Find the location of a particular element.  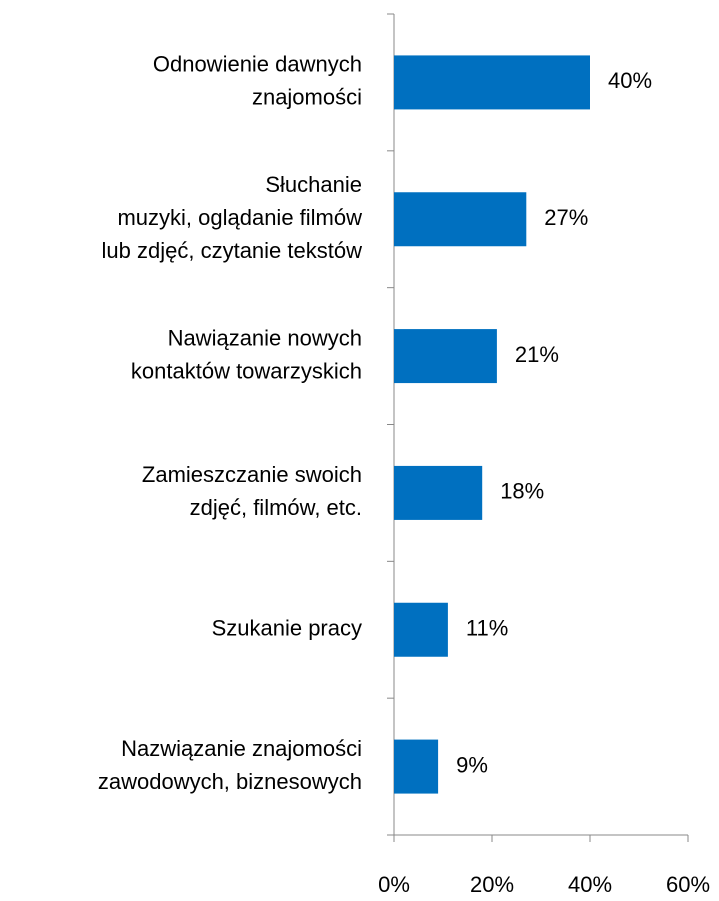

x-tick-label: 60% is located at coordinates (688, 884).